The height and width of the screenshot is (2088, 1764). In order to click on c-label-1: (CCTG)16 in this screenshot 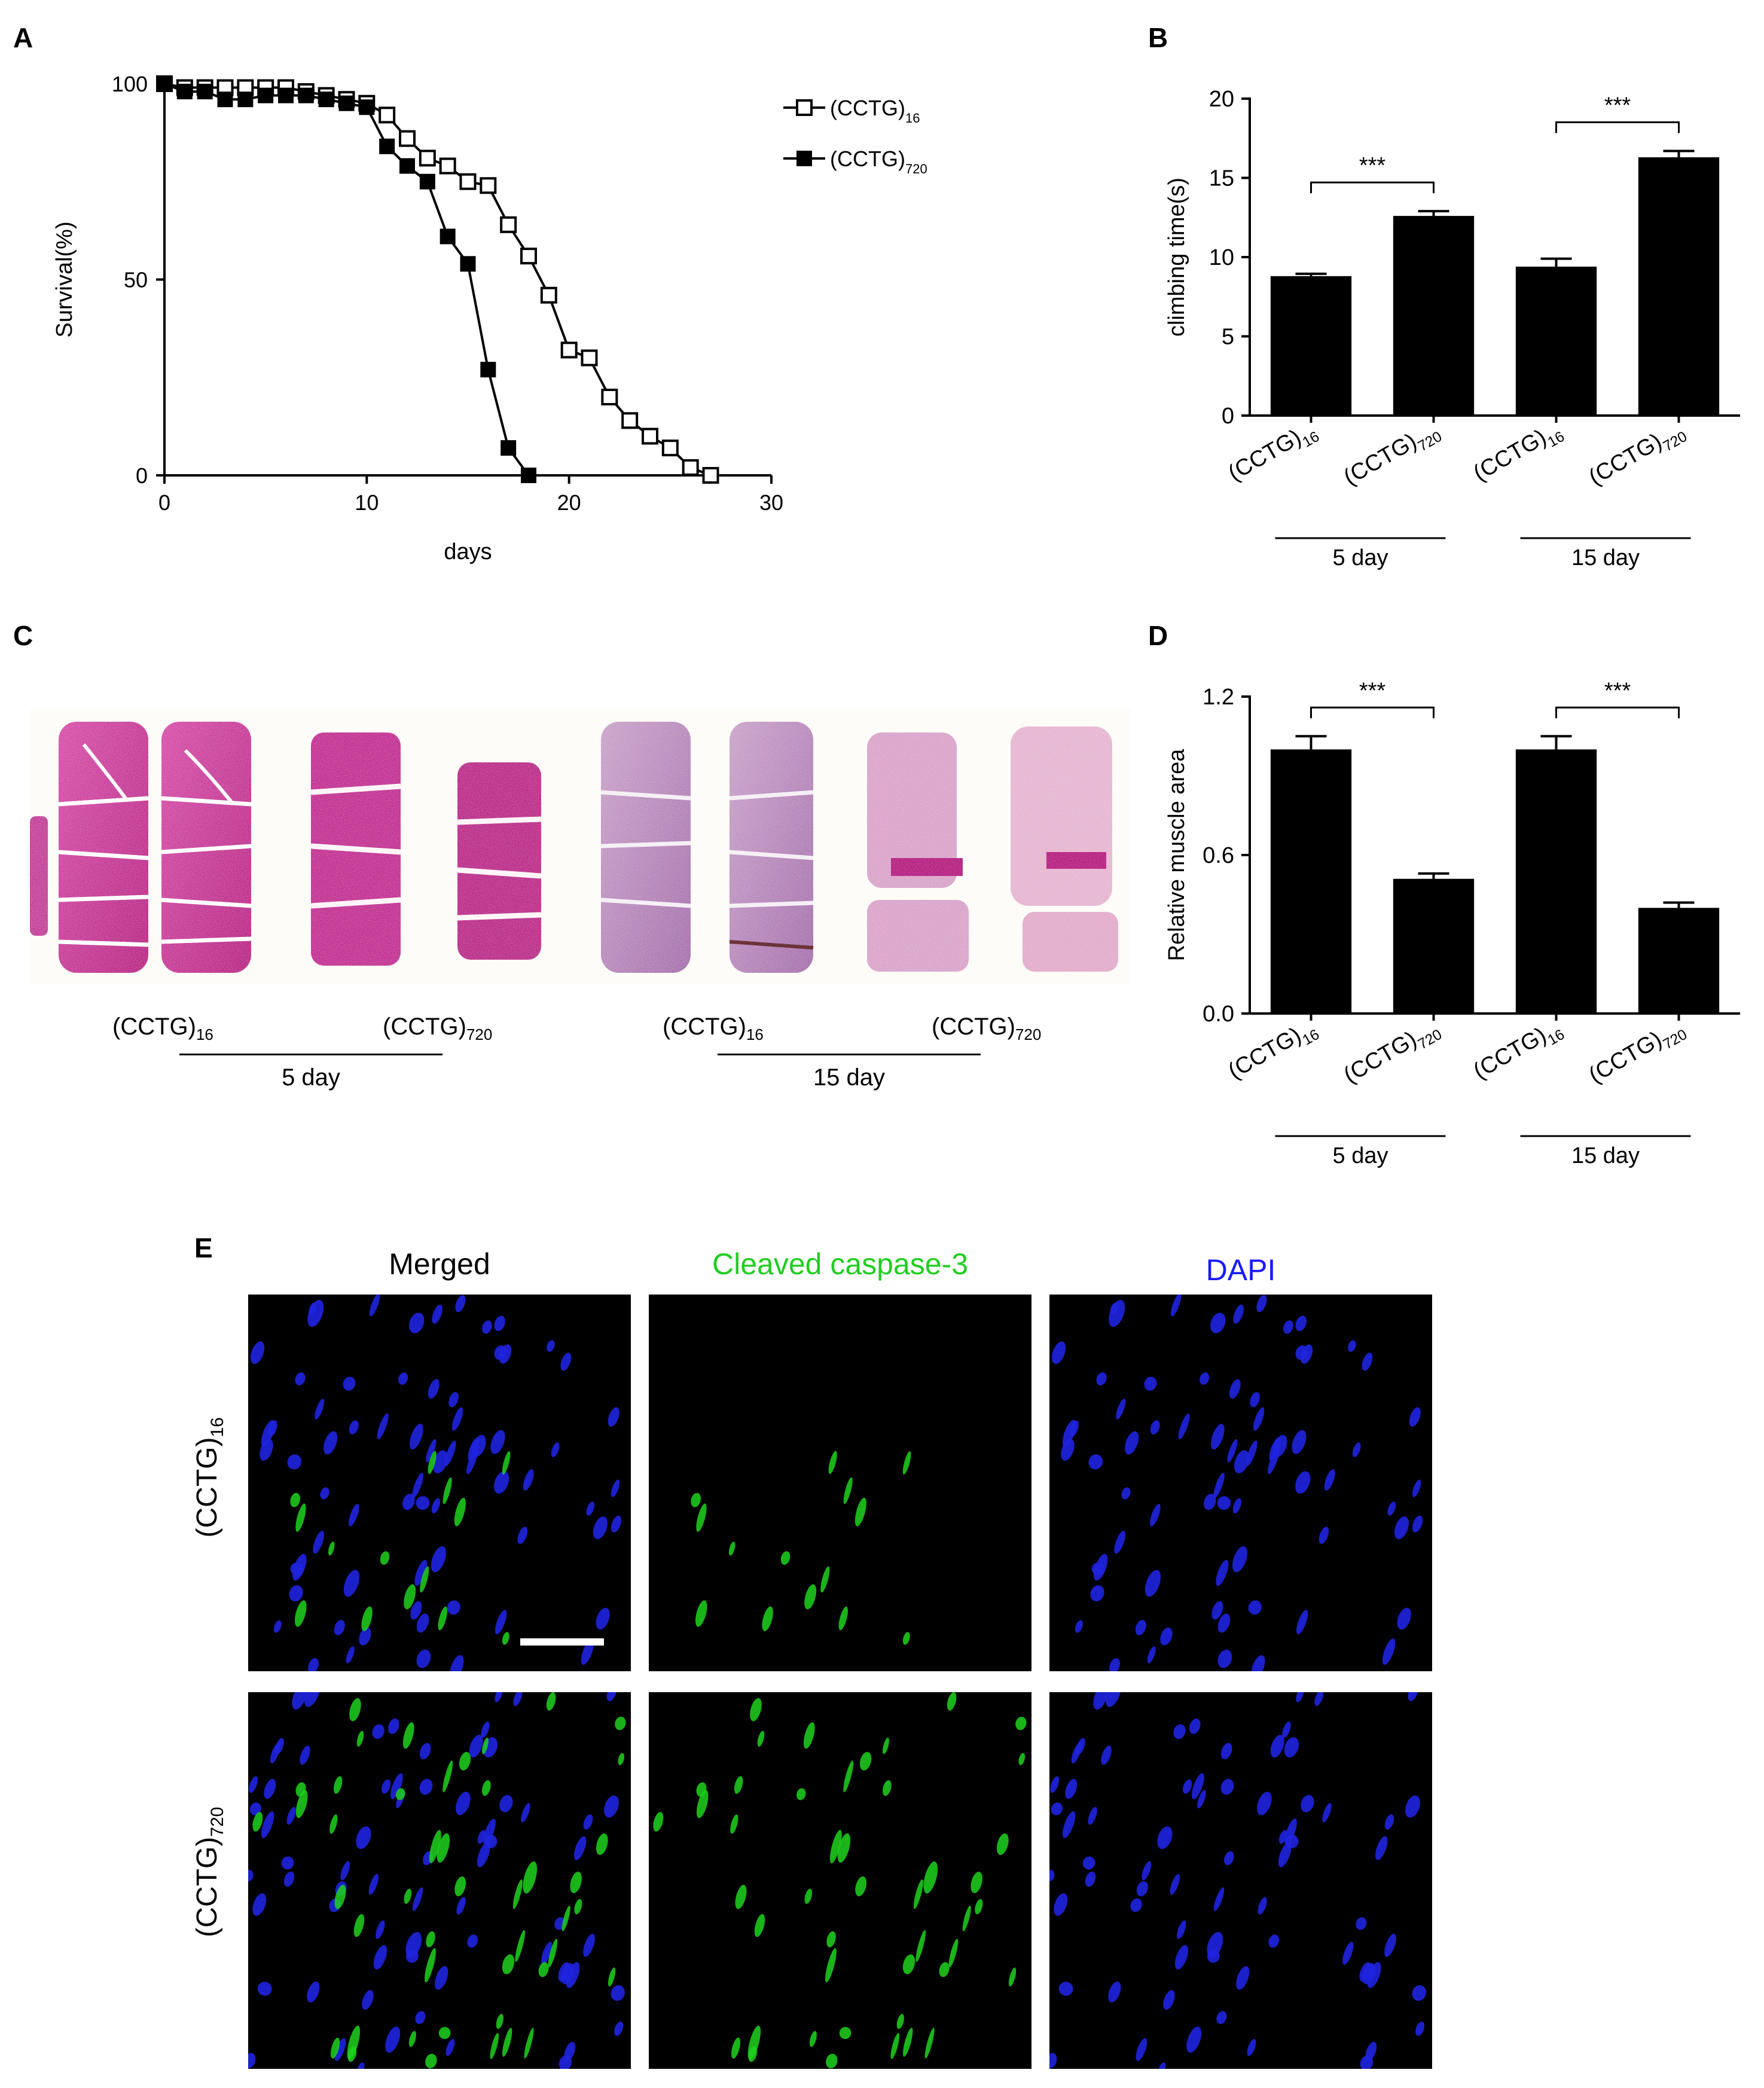, I will do `click(162, 1028)`.